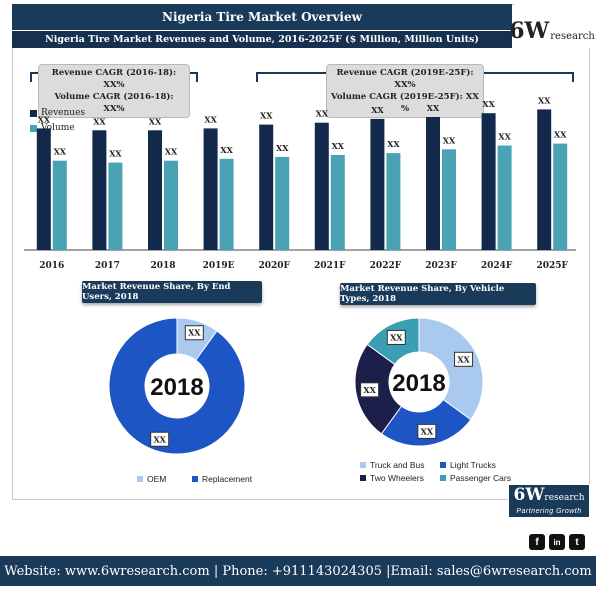 Image resolution: width=596 pixels, height=594 pixels. I want to click on legend-passenger-cars: Passenger Cars, so click(475, 478).